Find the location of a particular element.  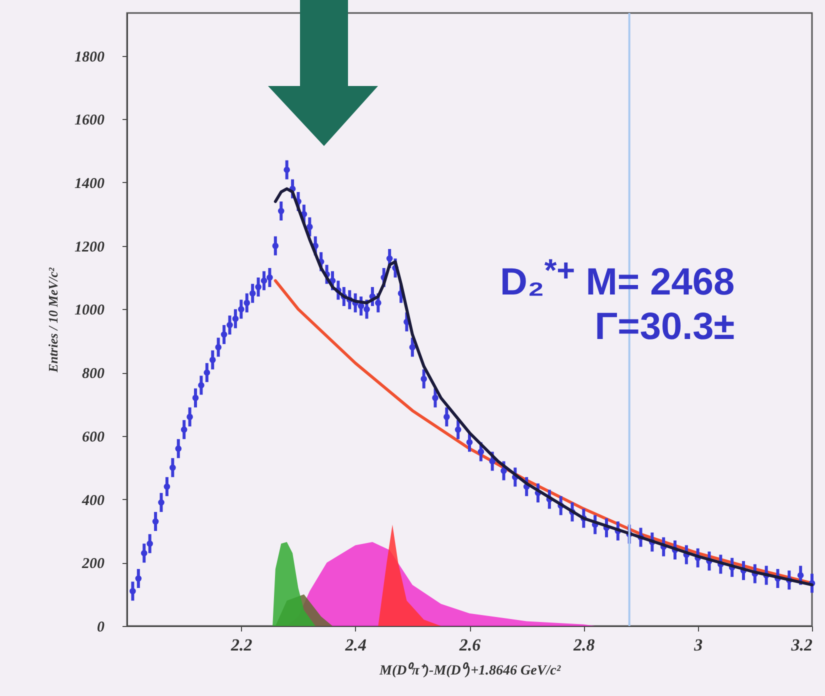

x-tick-label: 2.2 is located at coordinates (241, 645).